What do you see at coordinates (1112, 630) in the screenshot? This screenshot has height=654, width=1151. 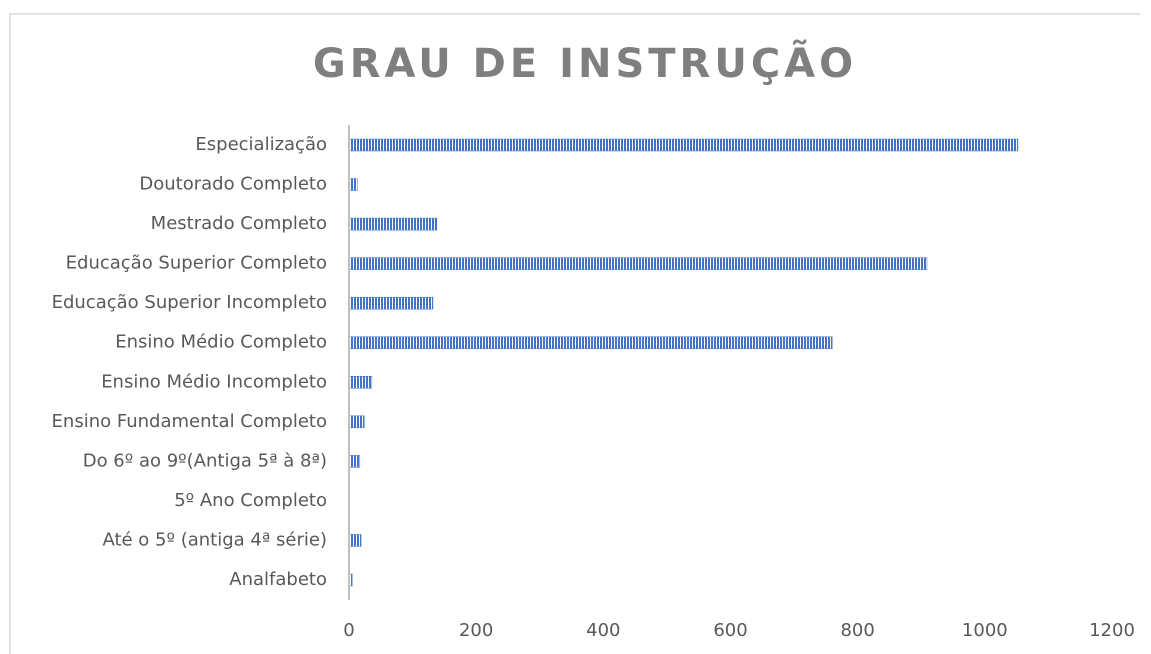 I see `x-tick-label: 1200` at bounding box center [1112, 630].